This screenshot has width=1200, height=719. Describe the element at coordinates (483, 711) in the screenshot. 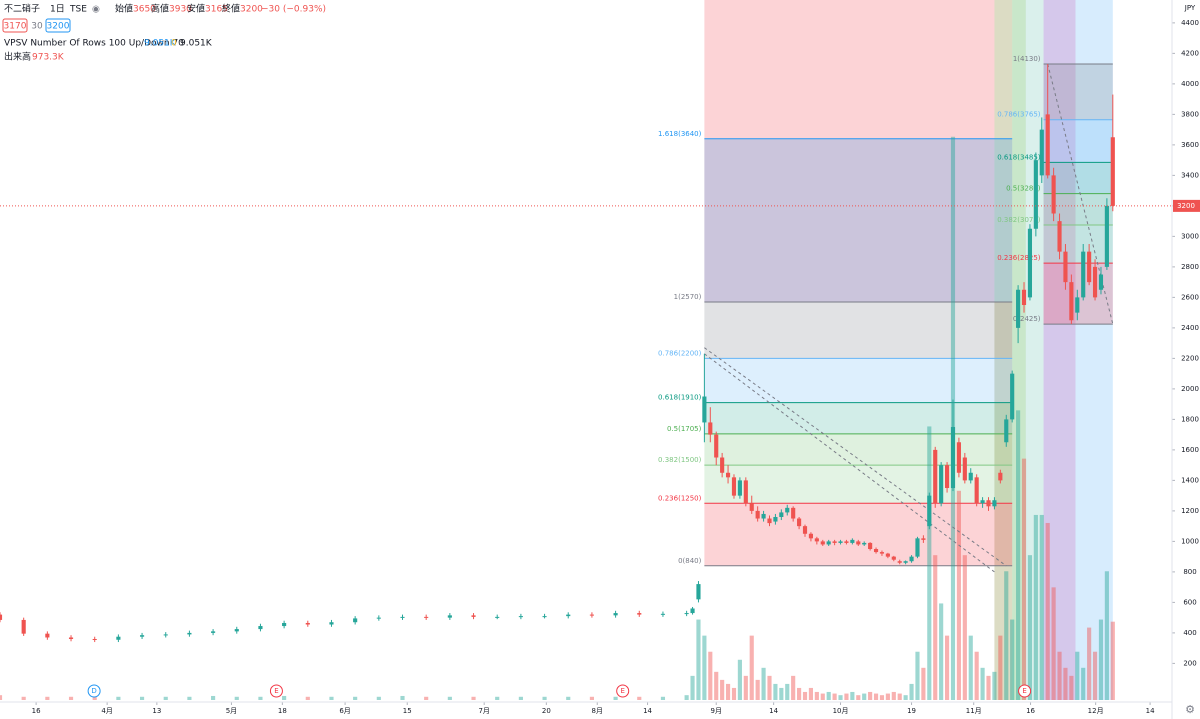

I see `x-tick-label: 7月` at that location.